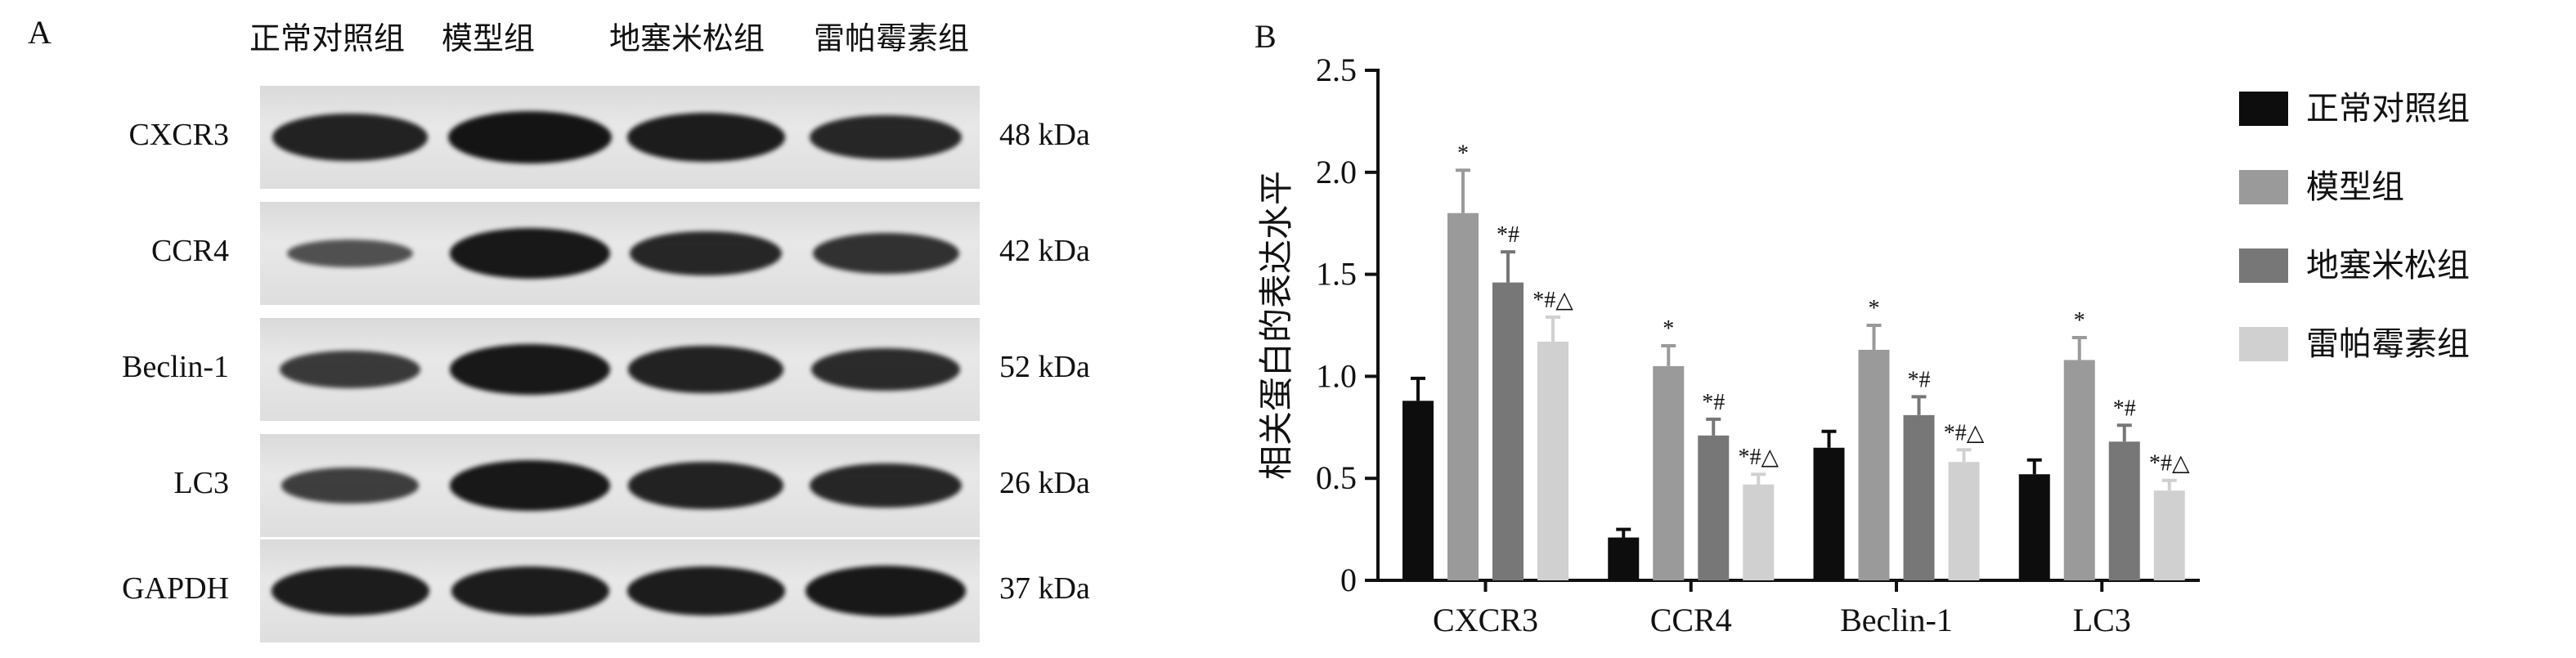  Describe the element at coordinates (2102, 620) in the screenshot. I see `x-tick-label: LC3` at that location.